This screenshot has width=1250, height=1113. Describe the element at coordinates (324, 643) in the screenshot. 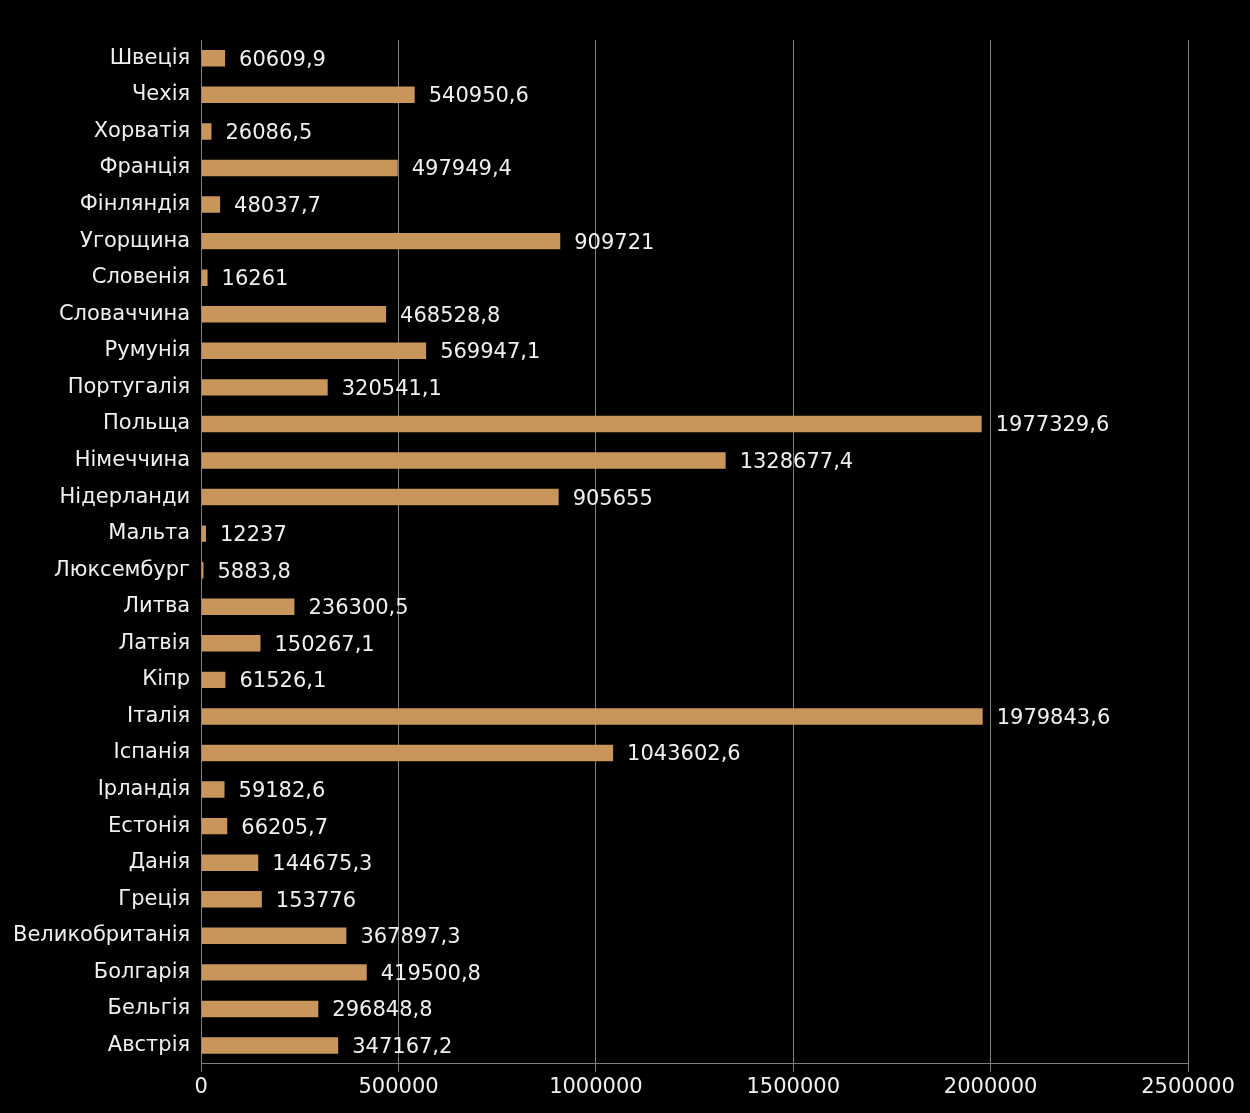

I see `data-label: 150267,1` at that location.